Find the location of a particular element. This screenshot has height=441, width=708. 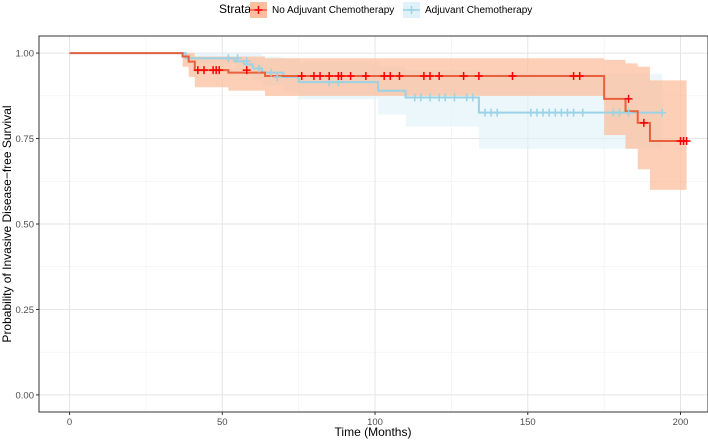

legend-label-adjuvant: Adjuvant Chemotherapy is located at coordinates (478, 10).